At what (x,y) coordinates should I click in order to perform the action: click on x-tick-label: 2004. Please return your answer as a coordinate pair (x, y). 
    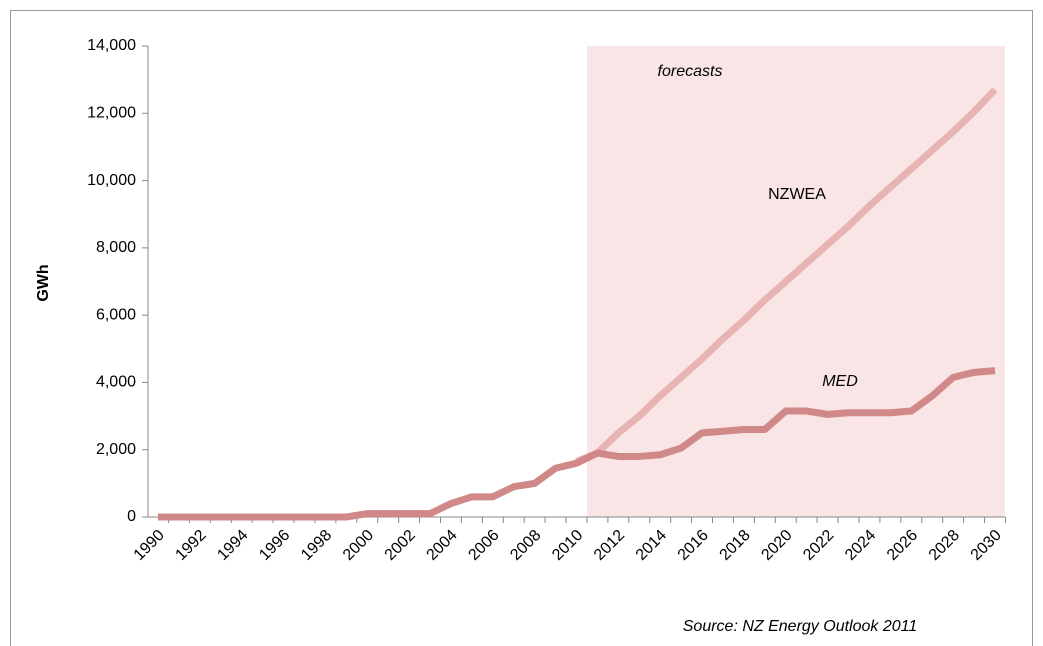
    Looking at the image, I should click on (442, 545).